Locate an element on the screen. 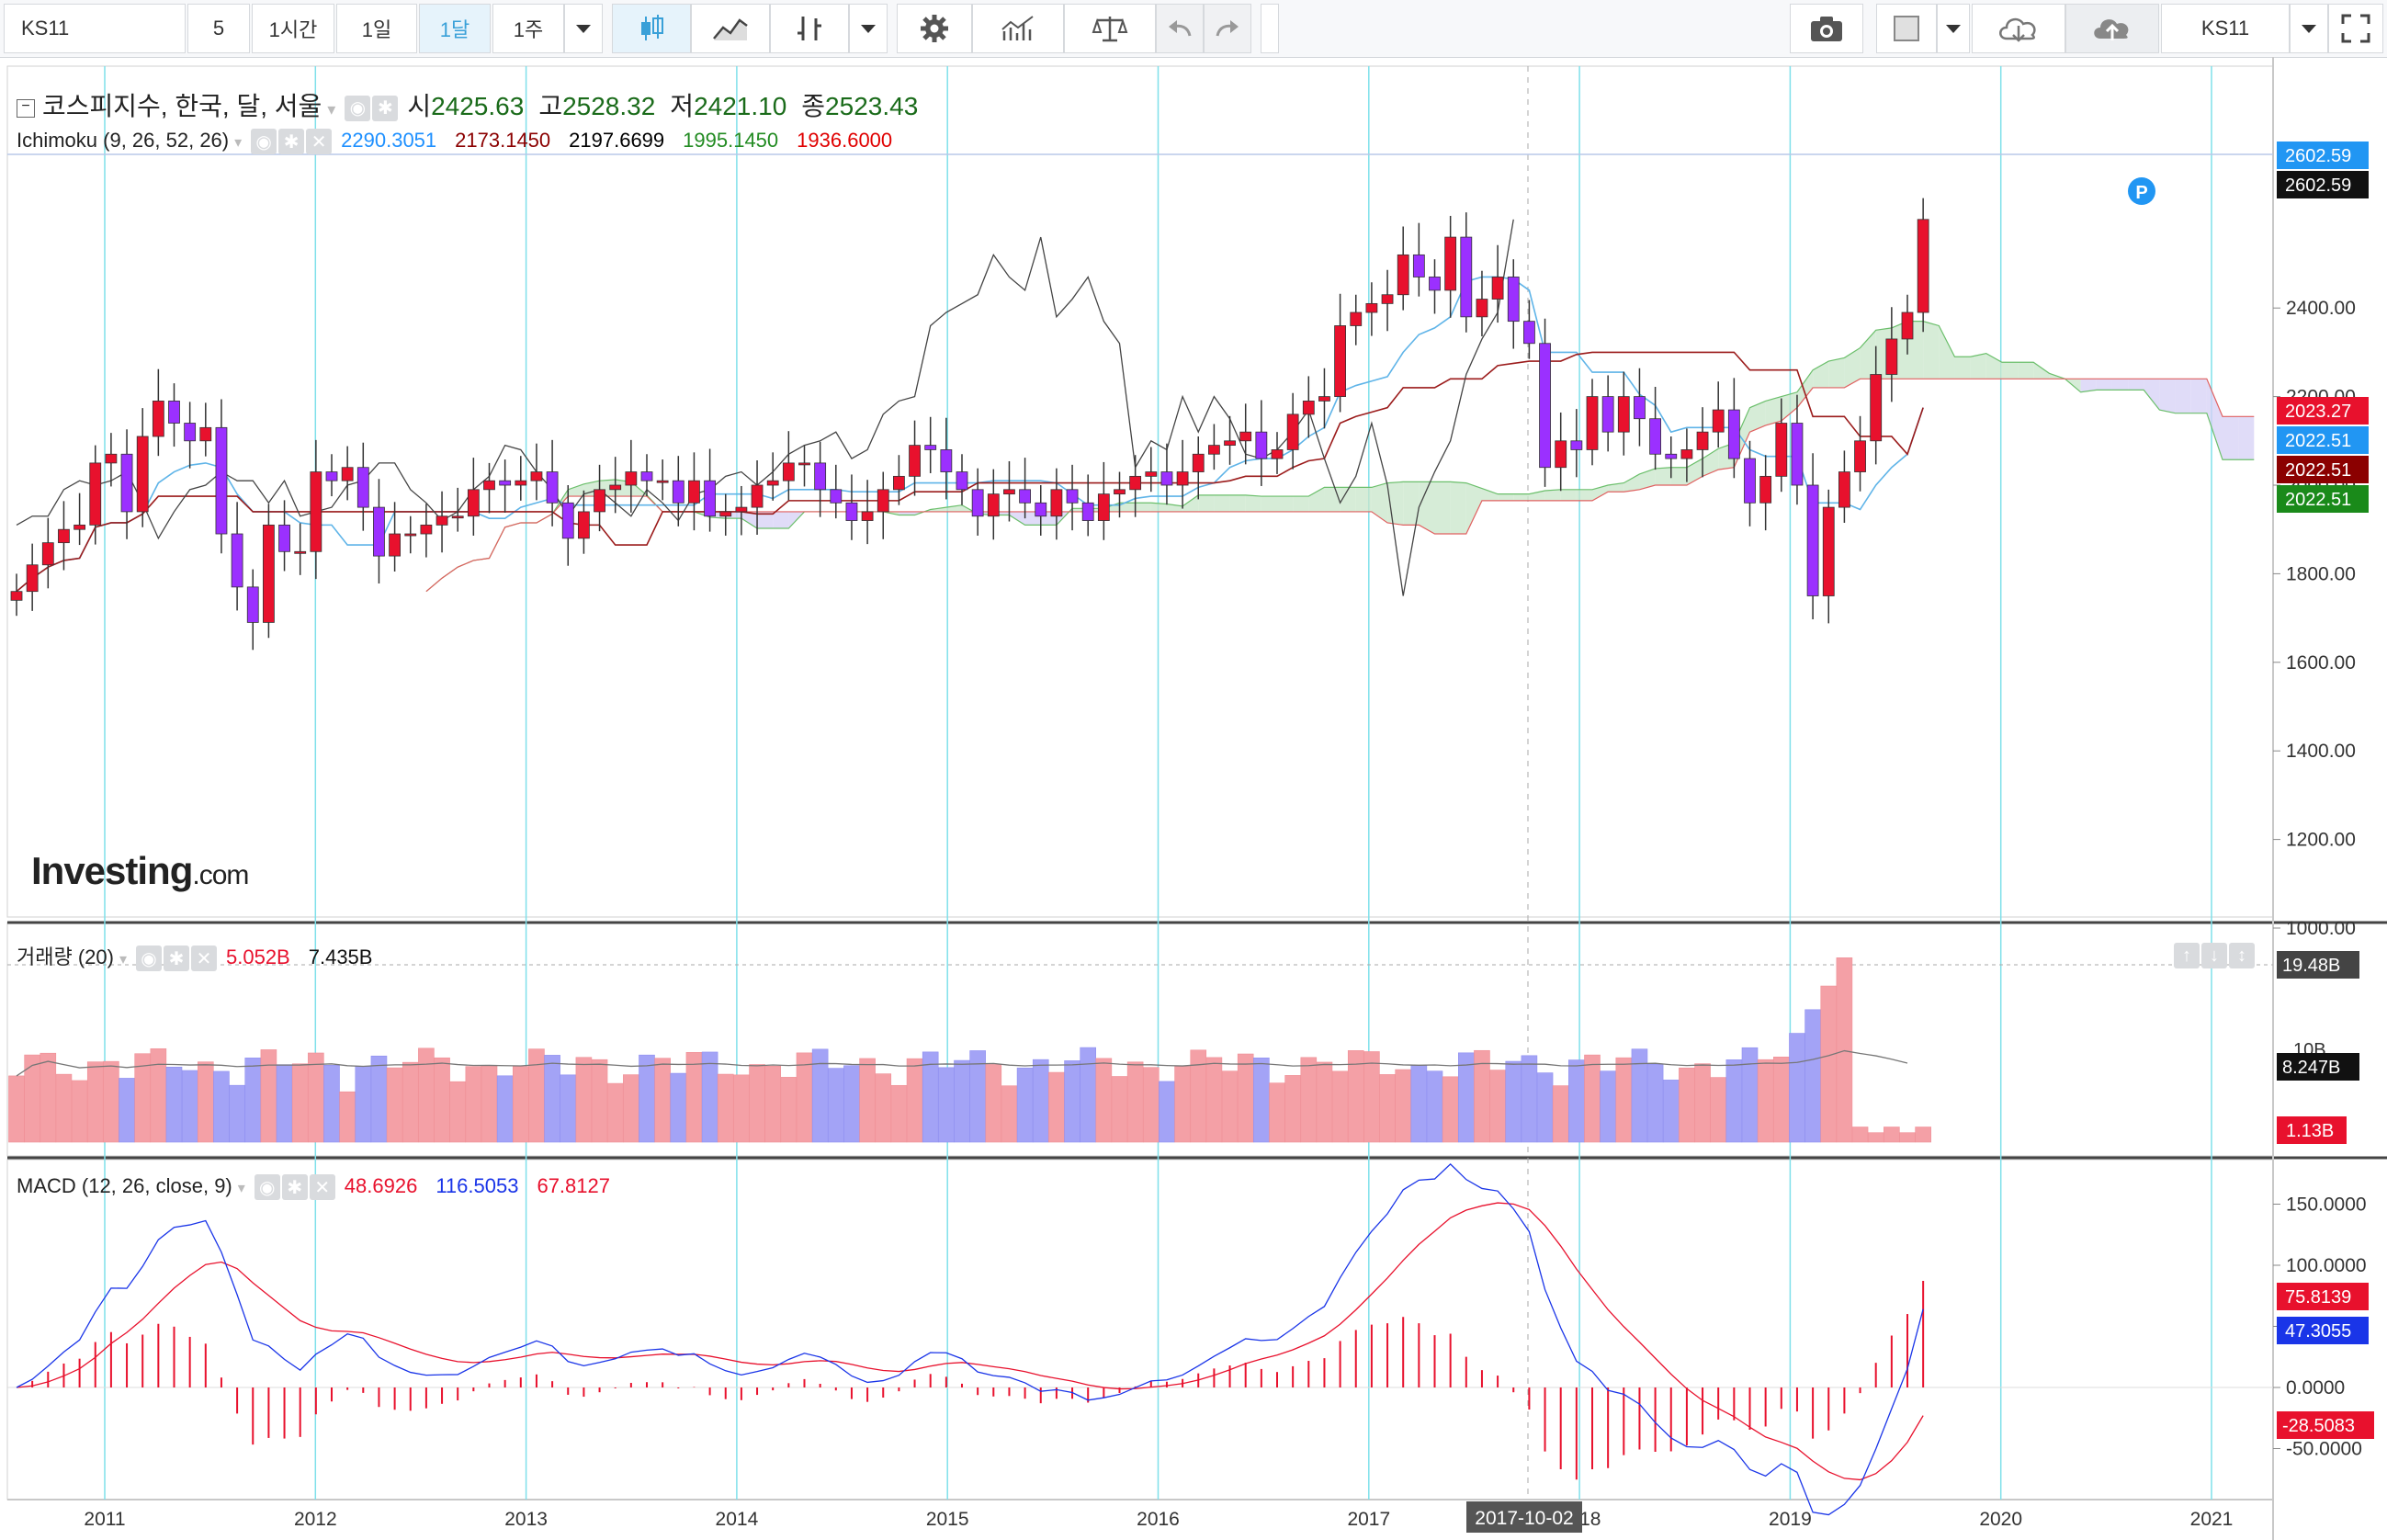  interval-dropdown is located at coordinates (583, 28).